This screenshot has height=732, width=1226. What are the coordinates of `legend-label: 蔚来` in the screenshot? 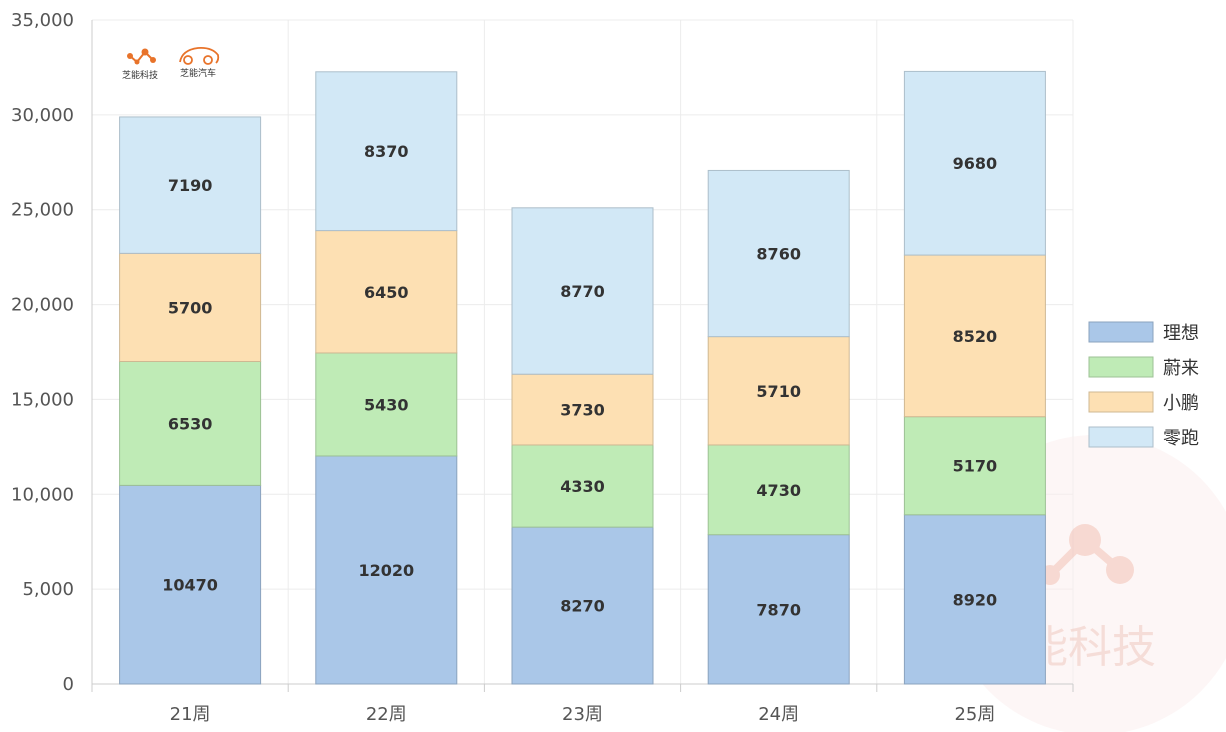 It's located at (1181, 368).